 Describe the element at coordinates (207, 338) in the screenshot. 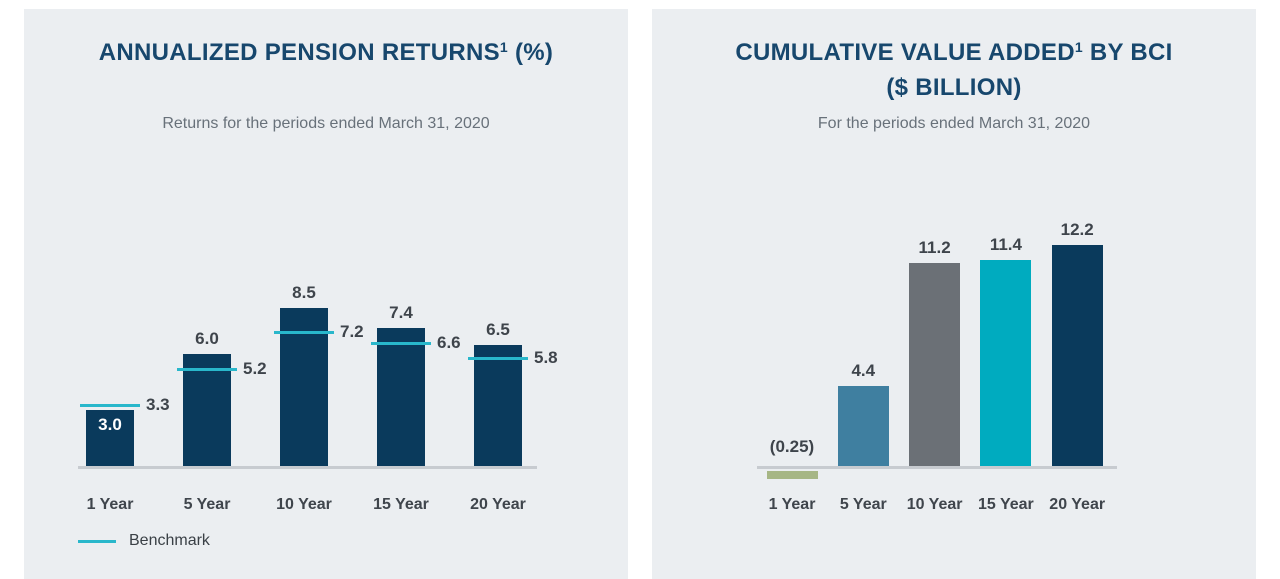

I see `bar-value-label: 6.0` at that location.